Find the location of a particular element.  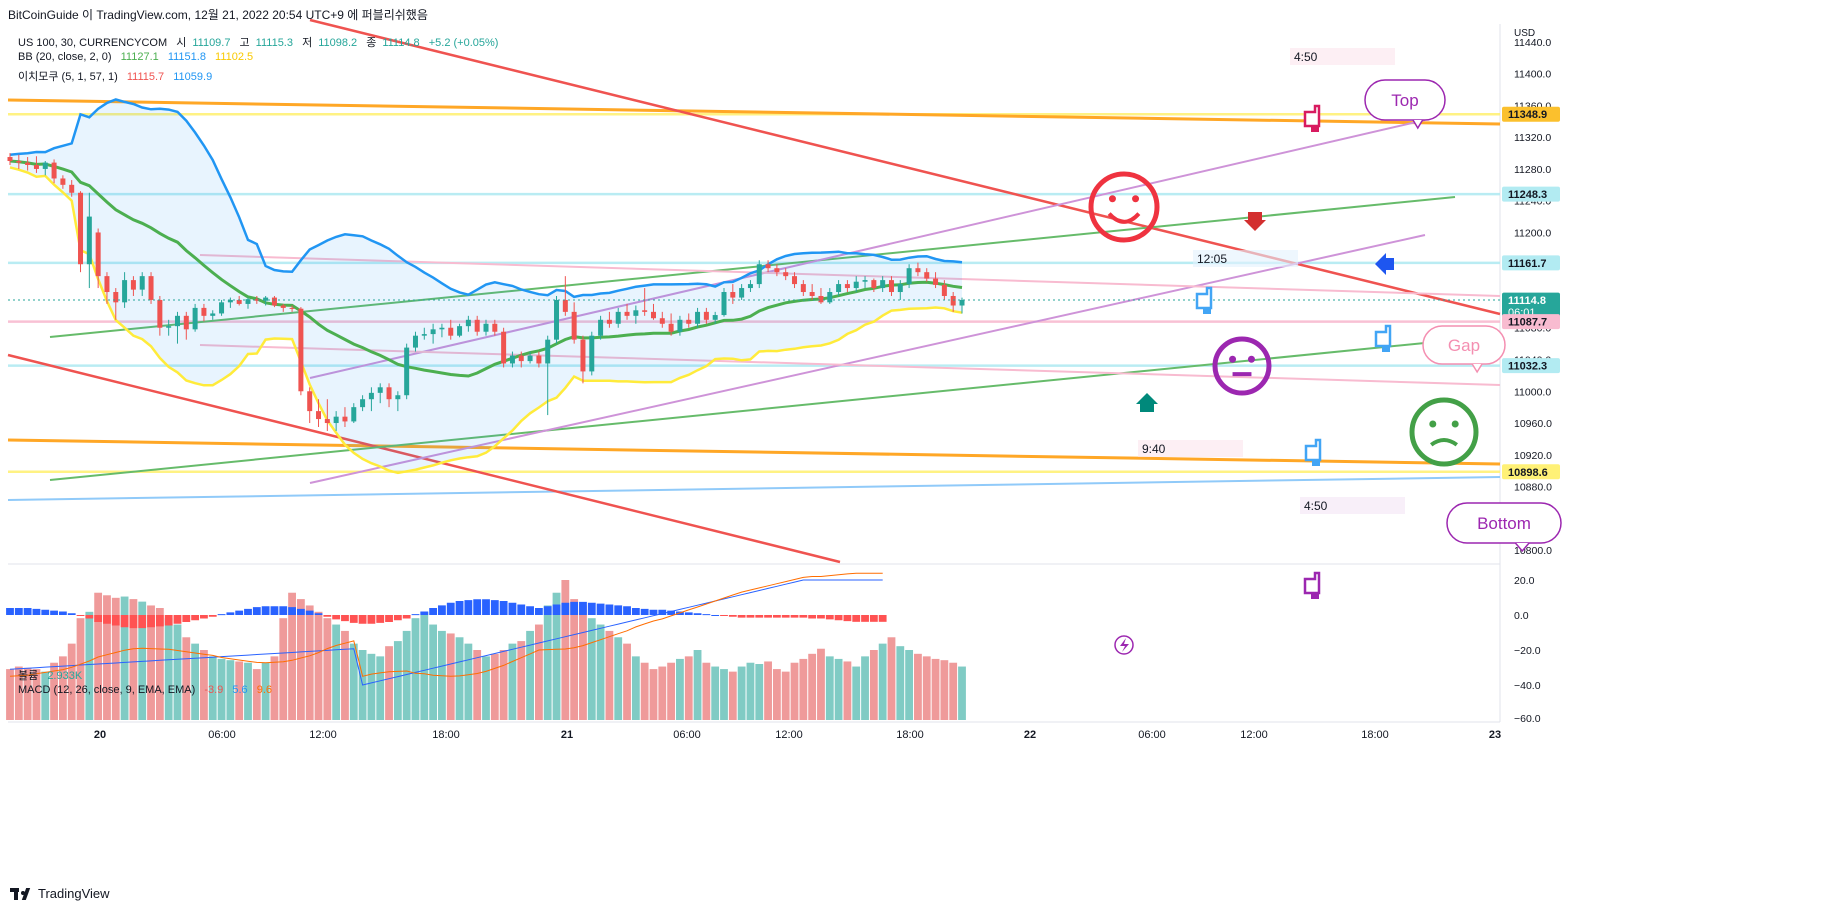

tradingview-brand-label: TradingView is located at coordinates (74, 893).